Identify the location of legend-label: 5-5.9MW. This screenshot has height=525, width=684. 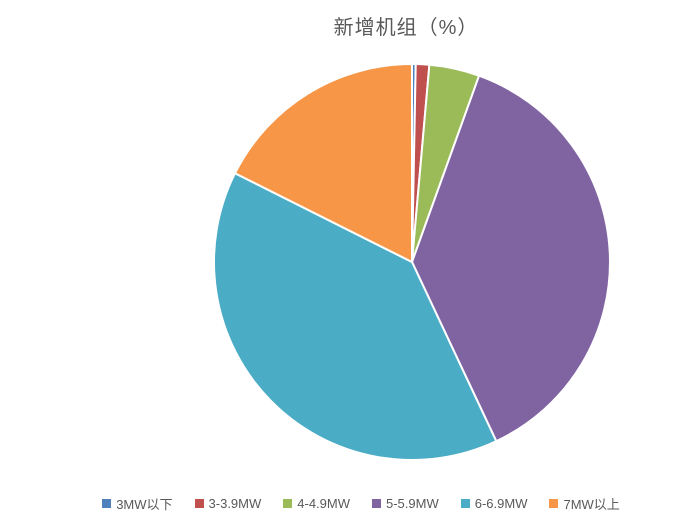
(412, 503).